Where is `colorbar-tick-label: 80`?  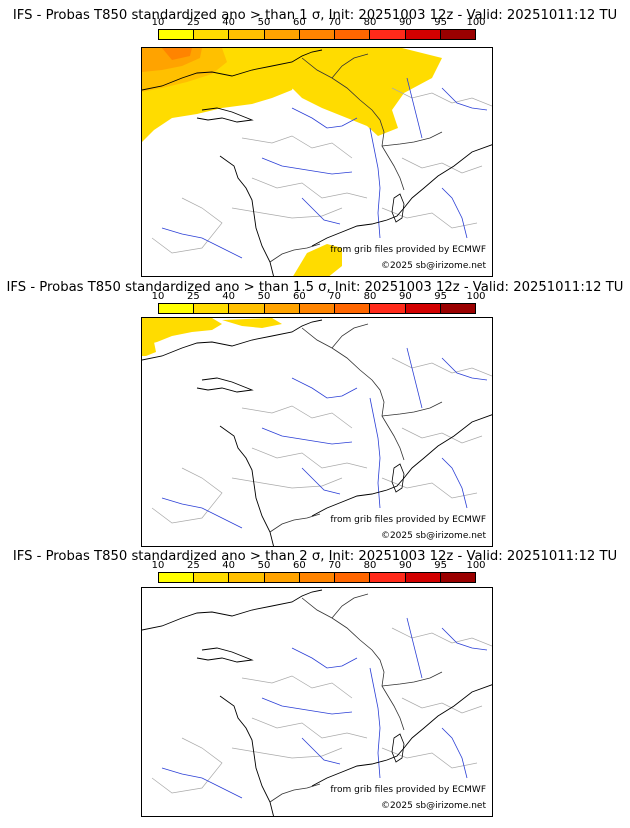
colorbar-tick-label: 80 is located at coordinates (370, 296).